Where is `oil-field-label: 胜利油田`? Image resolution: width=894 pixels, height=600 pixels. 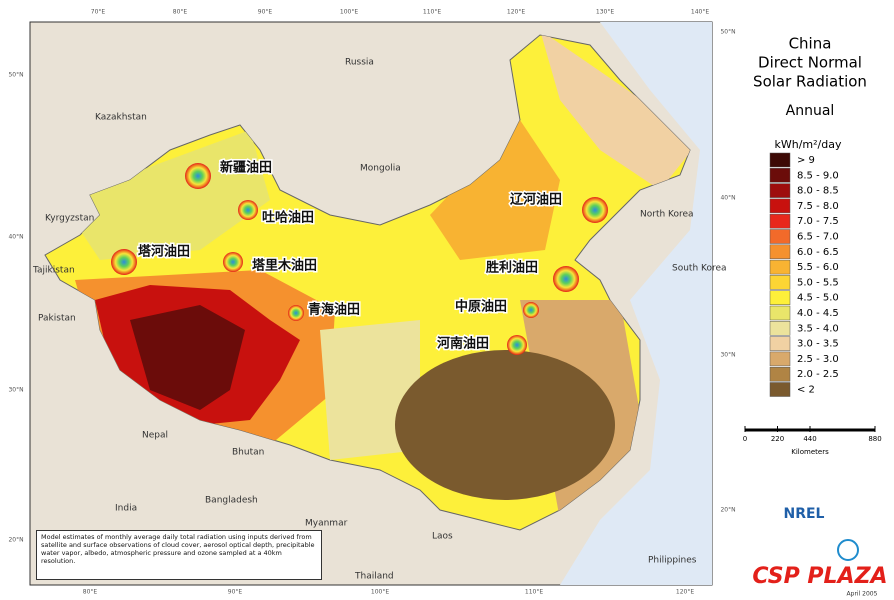
oil-field-label: 胜利油田 is located at coordinates (512, 268).